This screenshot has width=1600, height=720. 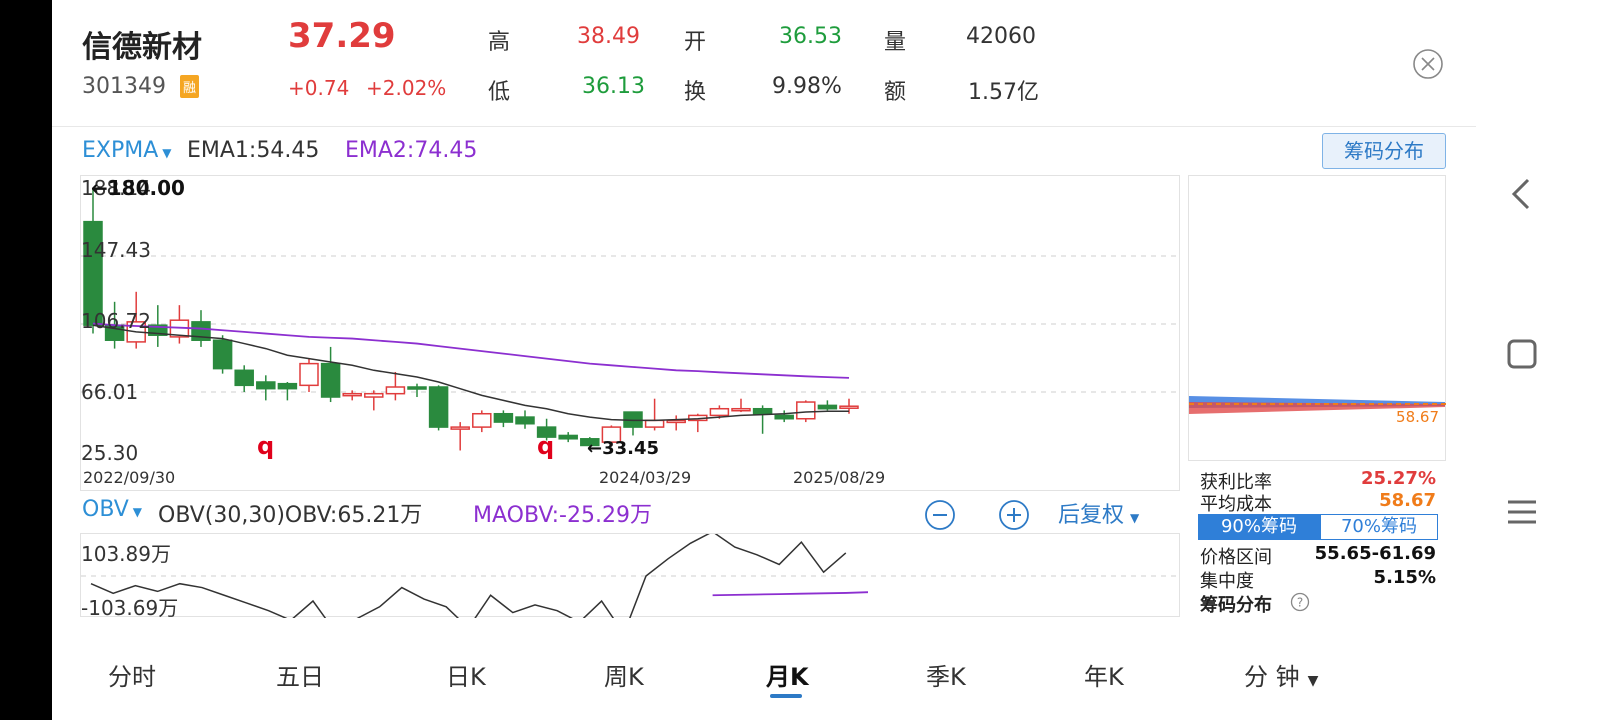 What do you see at coordinates (1236, 504) in the screenshot?
I see `avg-cost-label: 平均成本` at bounding box center [1236, 504].